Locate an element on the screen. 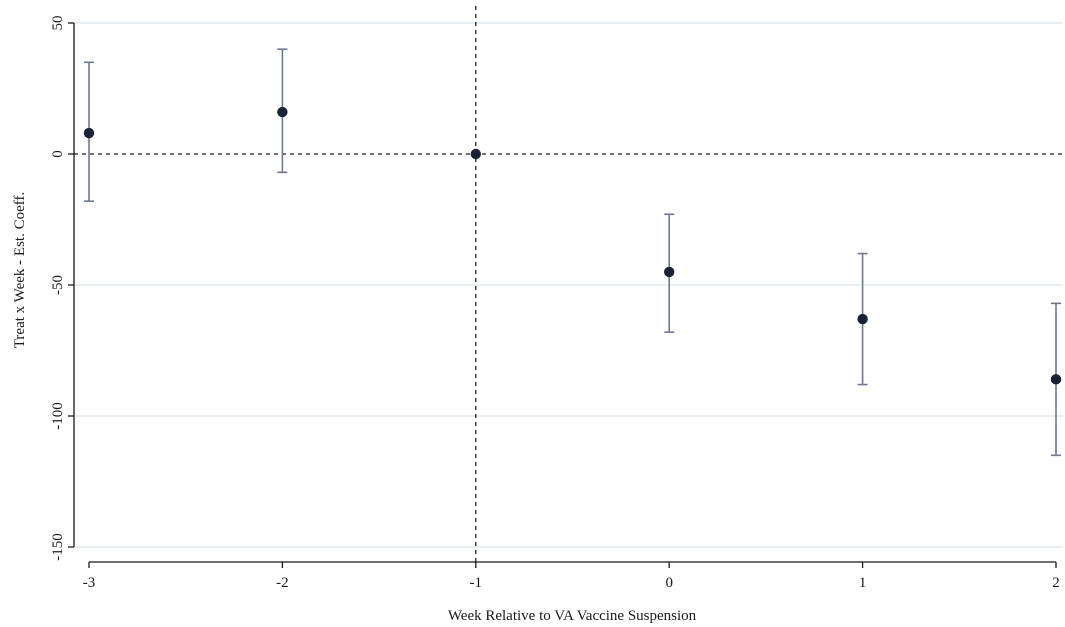 The width and height of the screenshot is (1065, 627). x-tick-label: -1 is located at coordinates (476, 583).